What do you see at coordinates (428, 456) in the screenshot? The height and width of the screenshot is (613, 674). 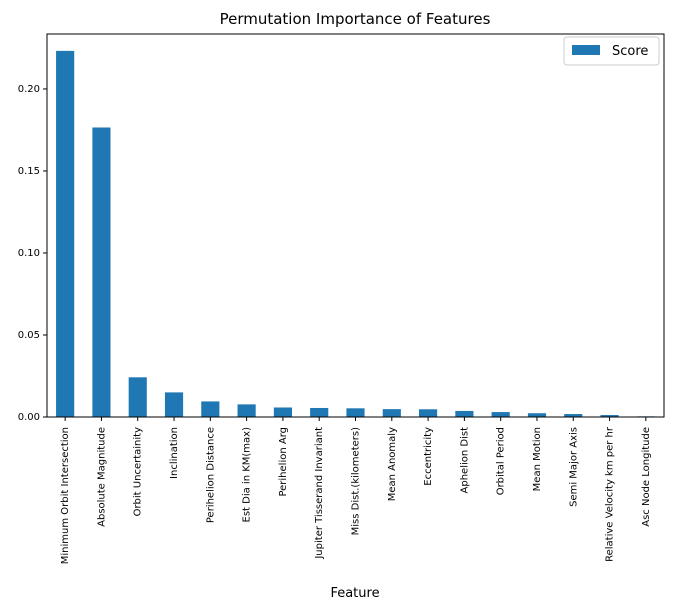 I see `x-tick-label-10: Eccentricity` at bounding box center [428, 456].